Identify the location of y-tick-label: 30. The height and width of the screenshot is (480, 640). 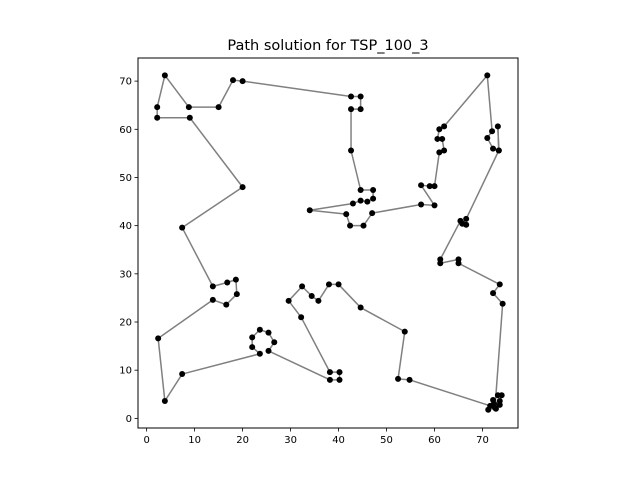
(125, 274).